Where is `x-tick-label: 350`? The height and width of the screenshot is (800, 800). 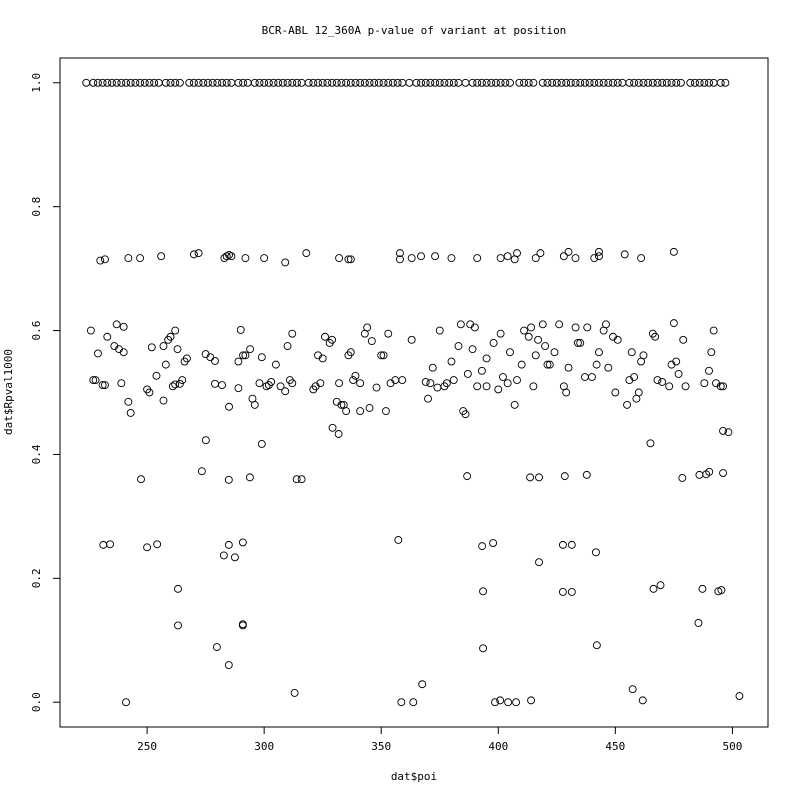 x-tick-label: 350 is located at coordinates (381, 746).